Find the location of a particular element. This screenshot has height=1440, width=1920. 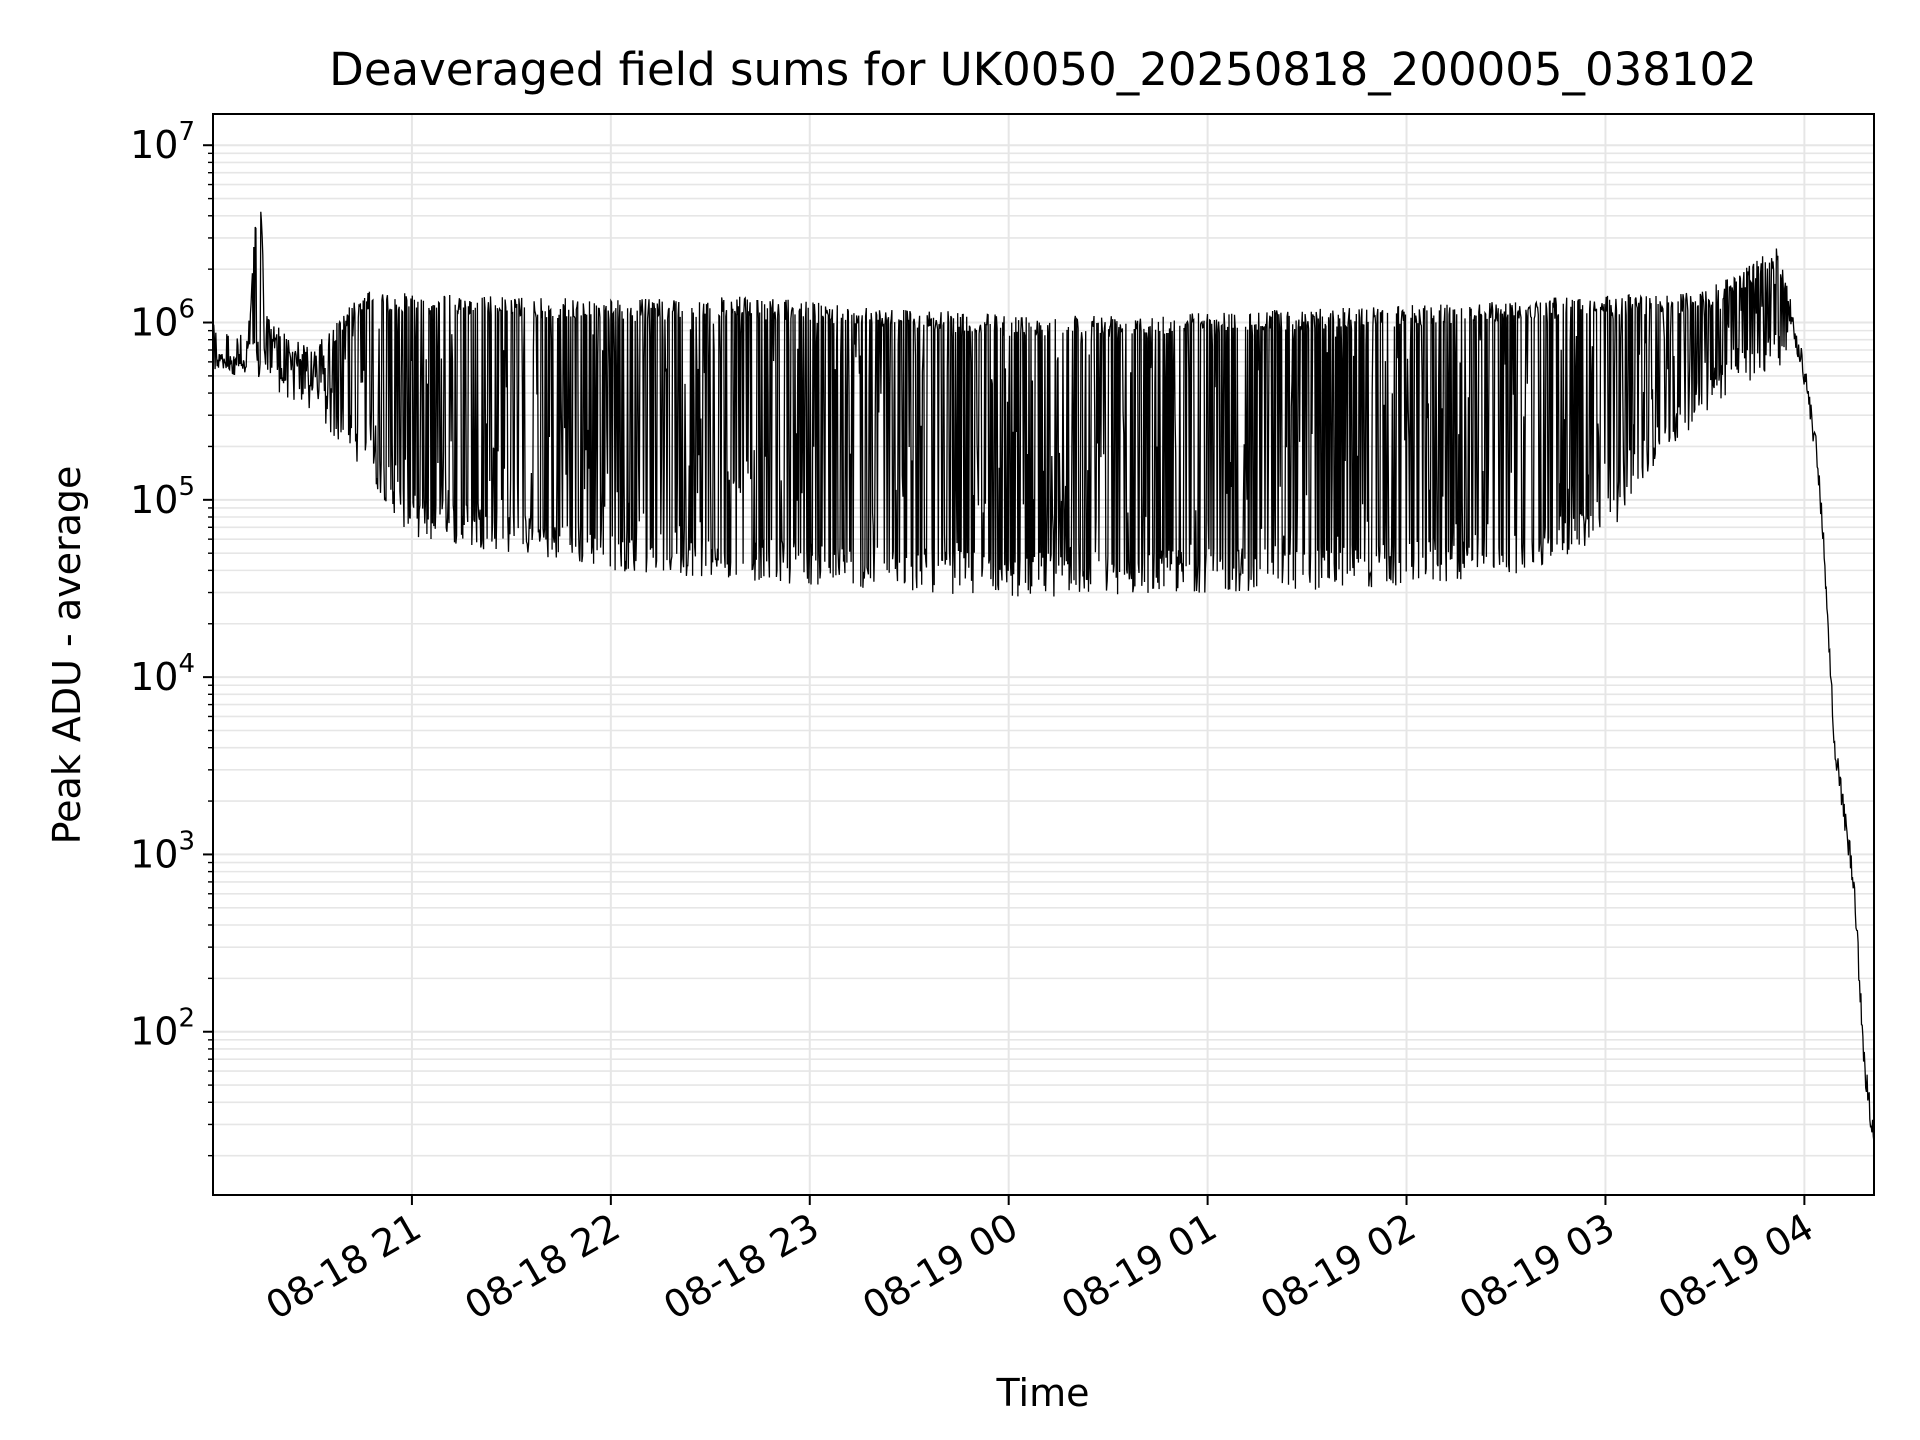

y-tick-label: 10⁵ is located at coordinates (162, 497).